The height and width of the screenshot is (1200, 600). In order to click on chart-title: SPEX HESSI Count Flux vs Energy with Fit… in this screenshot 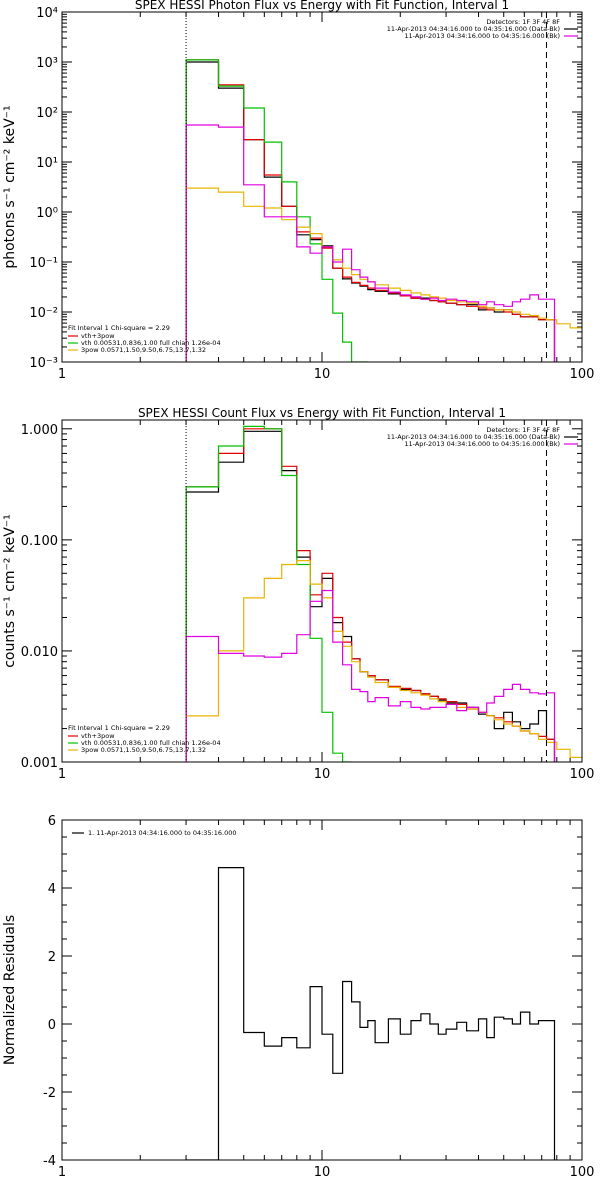, I will do `click(322, 413)`.